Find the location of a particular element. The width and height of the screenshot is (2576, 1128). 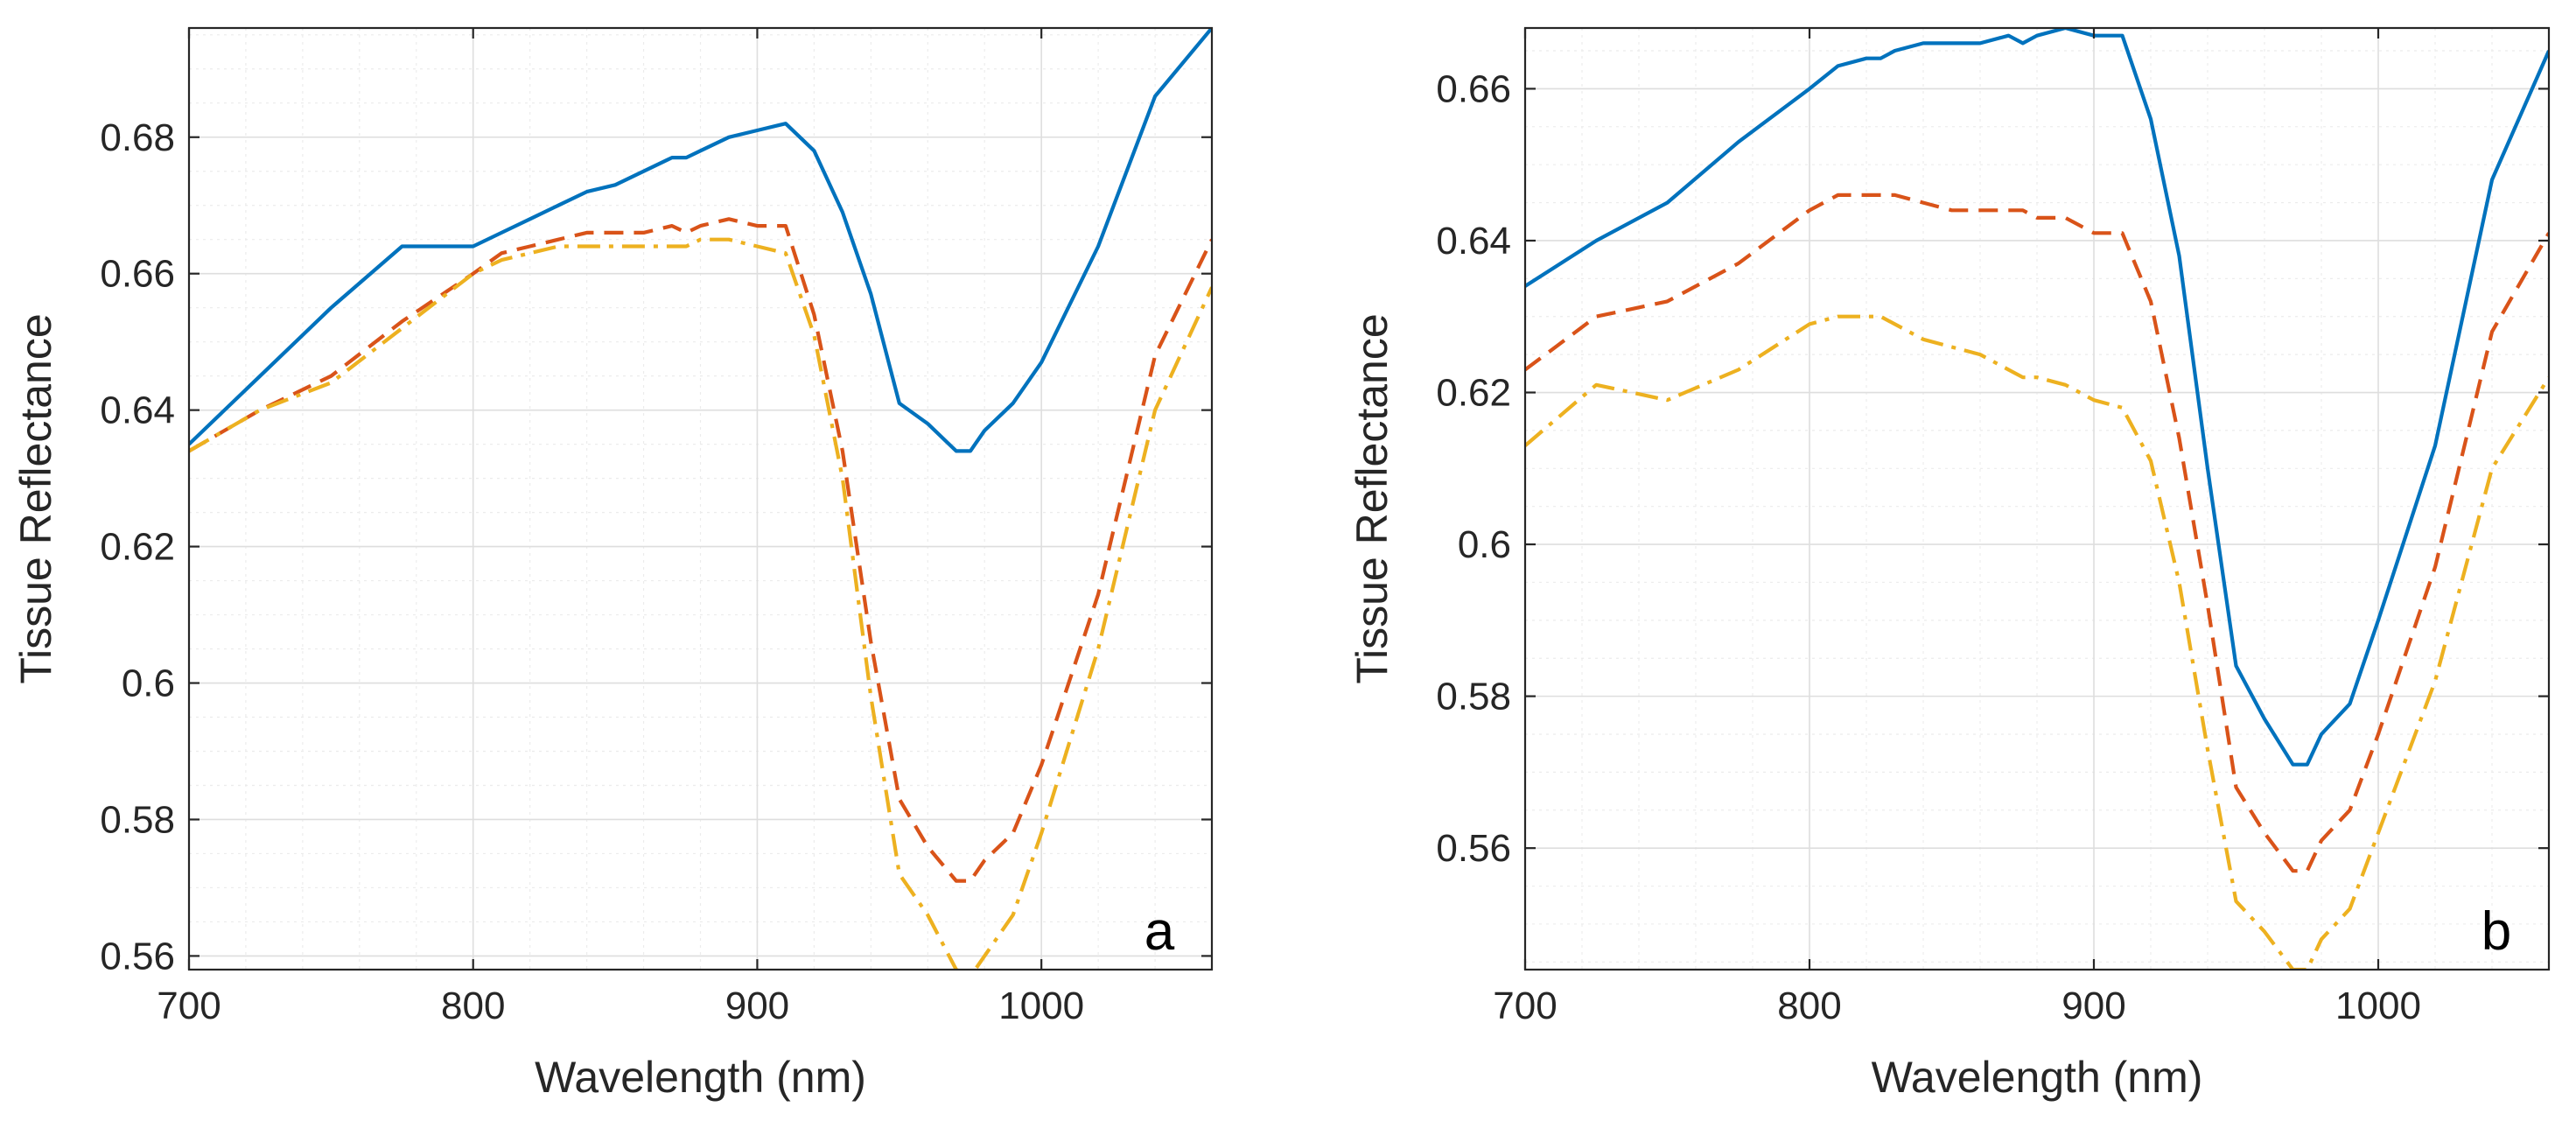

y-tick-label: 0.68 is located at coordinates (137, 137).